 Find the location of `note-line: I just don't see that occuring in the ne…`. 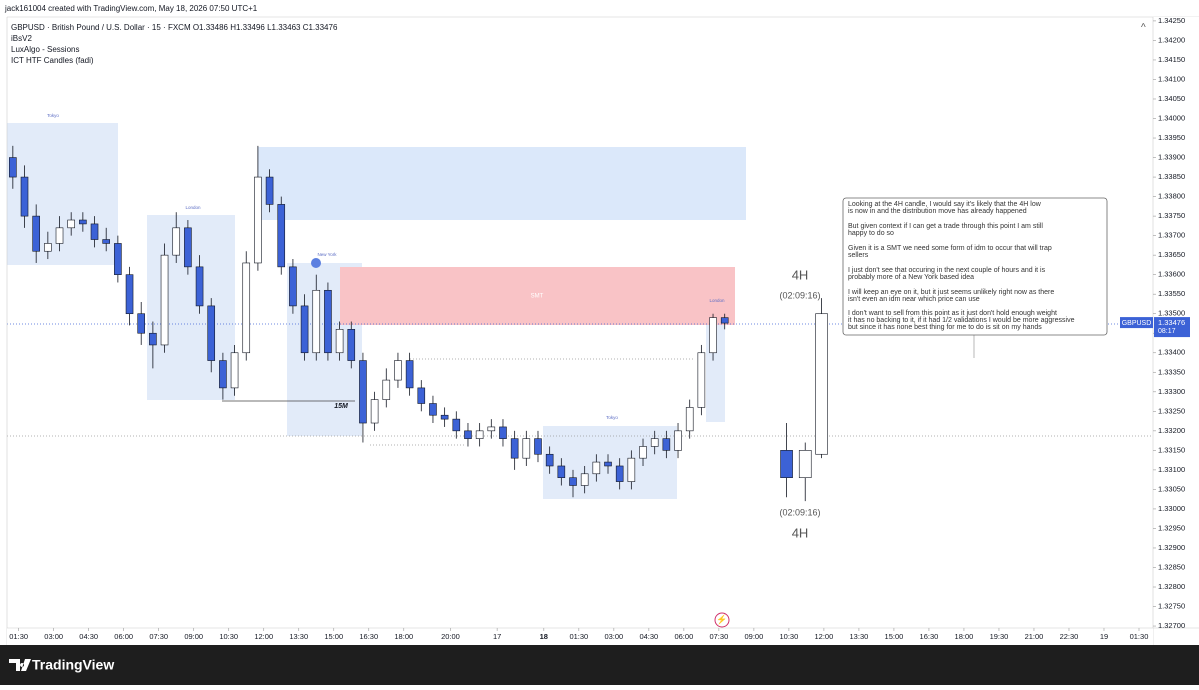

note-line: I just don't see that occuring in the ne… is located at coordinates (947, 270).